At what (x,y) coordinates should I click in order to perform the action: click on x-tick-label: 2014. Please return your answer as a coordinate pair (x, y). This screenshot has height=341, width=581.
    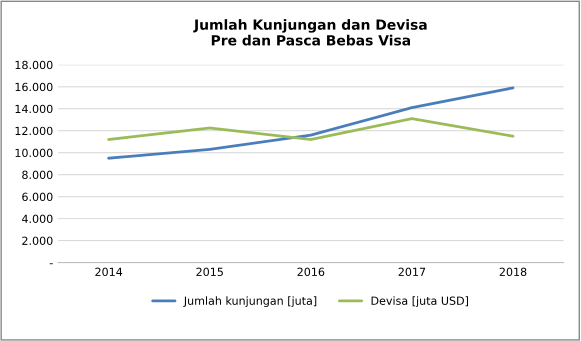
    Looking at the image, I should click on (108, 272).